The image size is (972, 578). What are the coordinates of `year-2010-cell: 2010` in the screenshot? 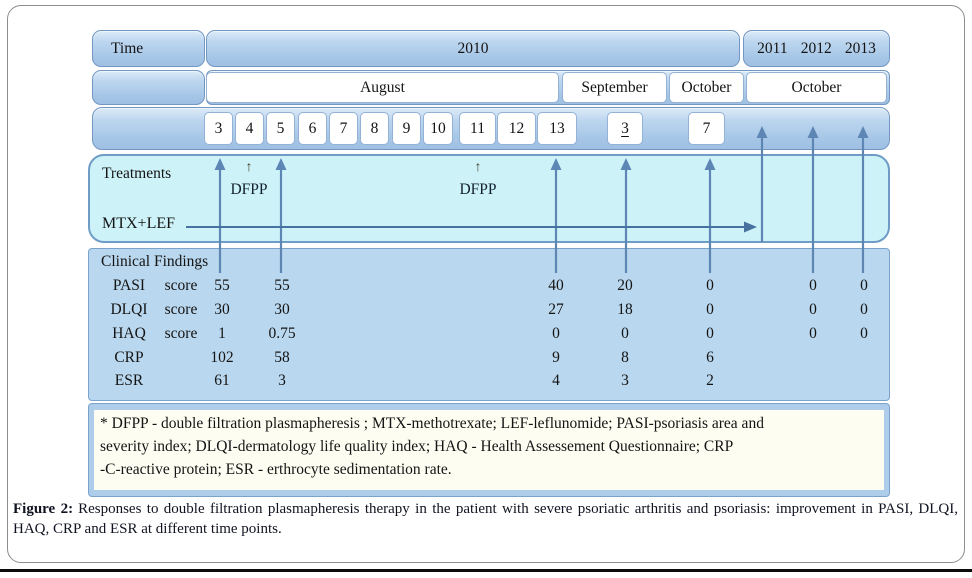 It's located at (473, 48).